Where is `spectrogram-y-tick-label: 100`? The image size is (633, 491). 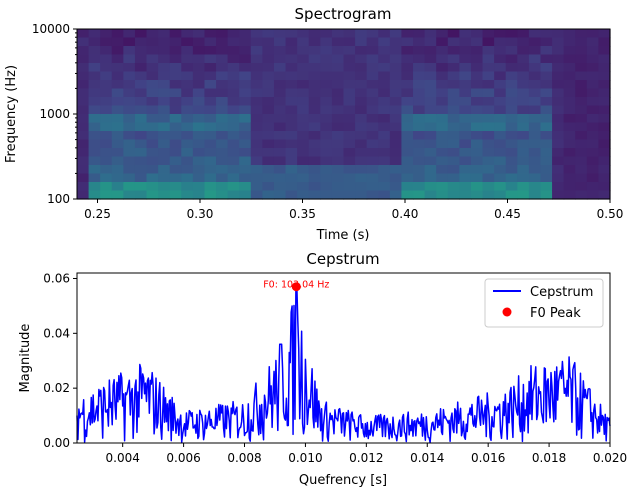
spectrogram-y-tick-label: 100 is located at coordinates (58, 199).